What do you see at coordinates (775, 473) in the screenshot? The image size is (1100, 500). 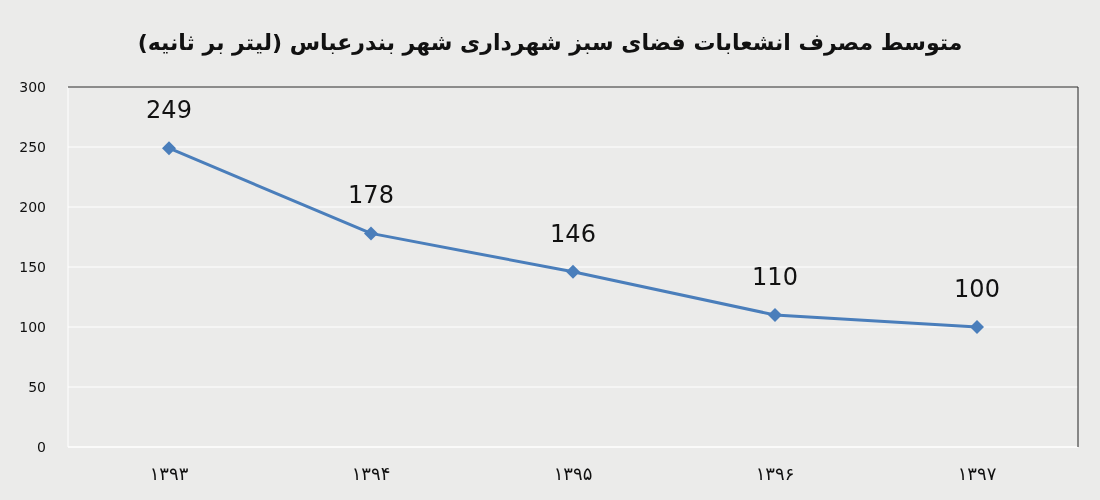 I see `x-tick-label: ۱۳۹۶` at bounding box center [775, 473].